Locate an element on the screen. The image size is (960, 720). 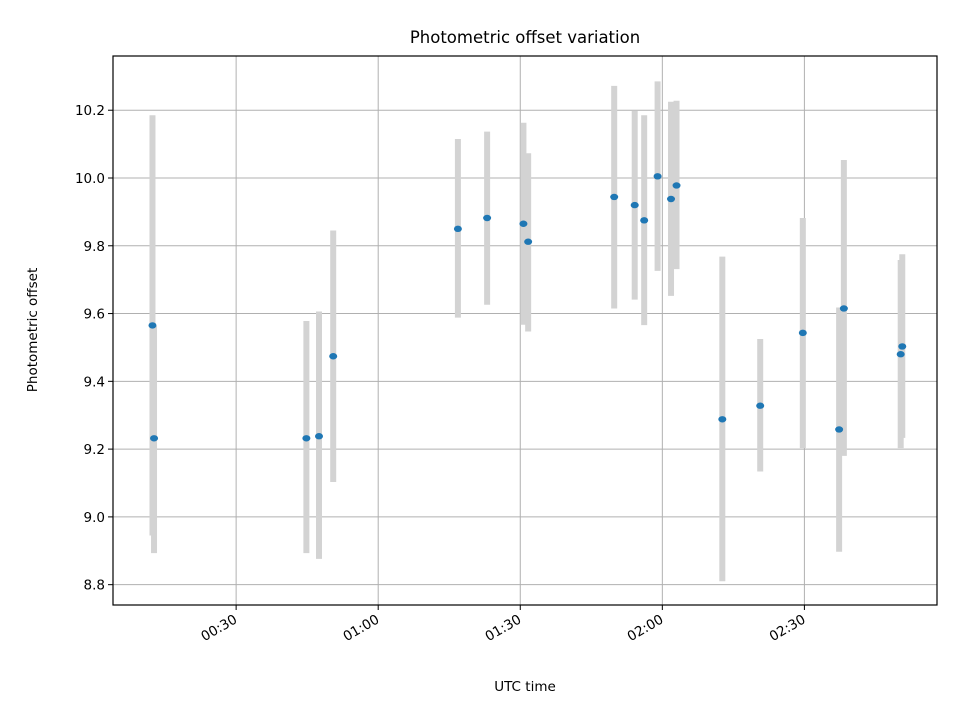
y-tick-label: 9.8 is located at coordinates (94, 247).